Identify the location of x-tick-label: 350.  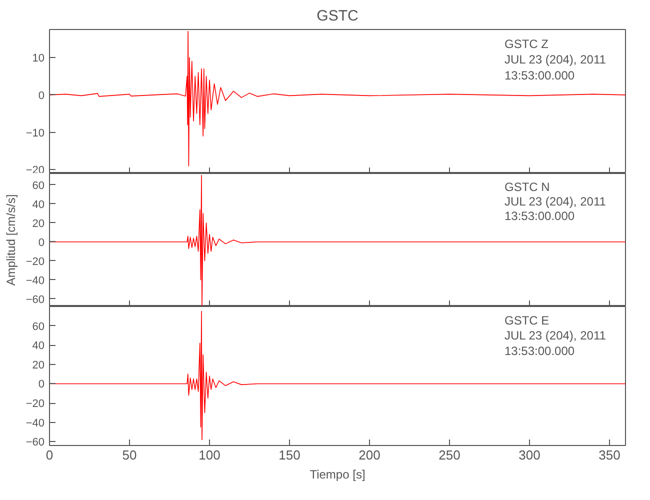
(609, 455).